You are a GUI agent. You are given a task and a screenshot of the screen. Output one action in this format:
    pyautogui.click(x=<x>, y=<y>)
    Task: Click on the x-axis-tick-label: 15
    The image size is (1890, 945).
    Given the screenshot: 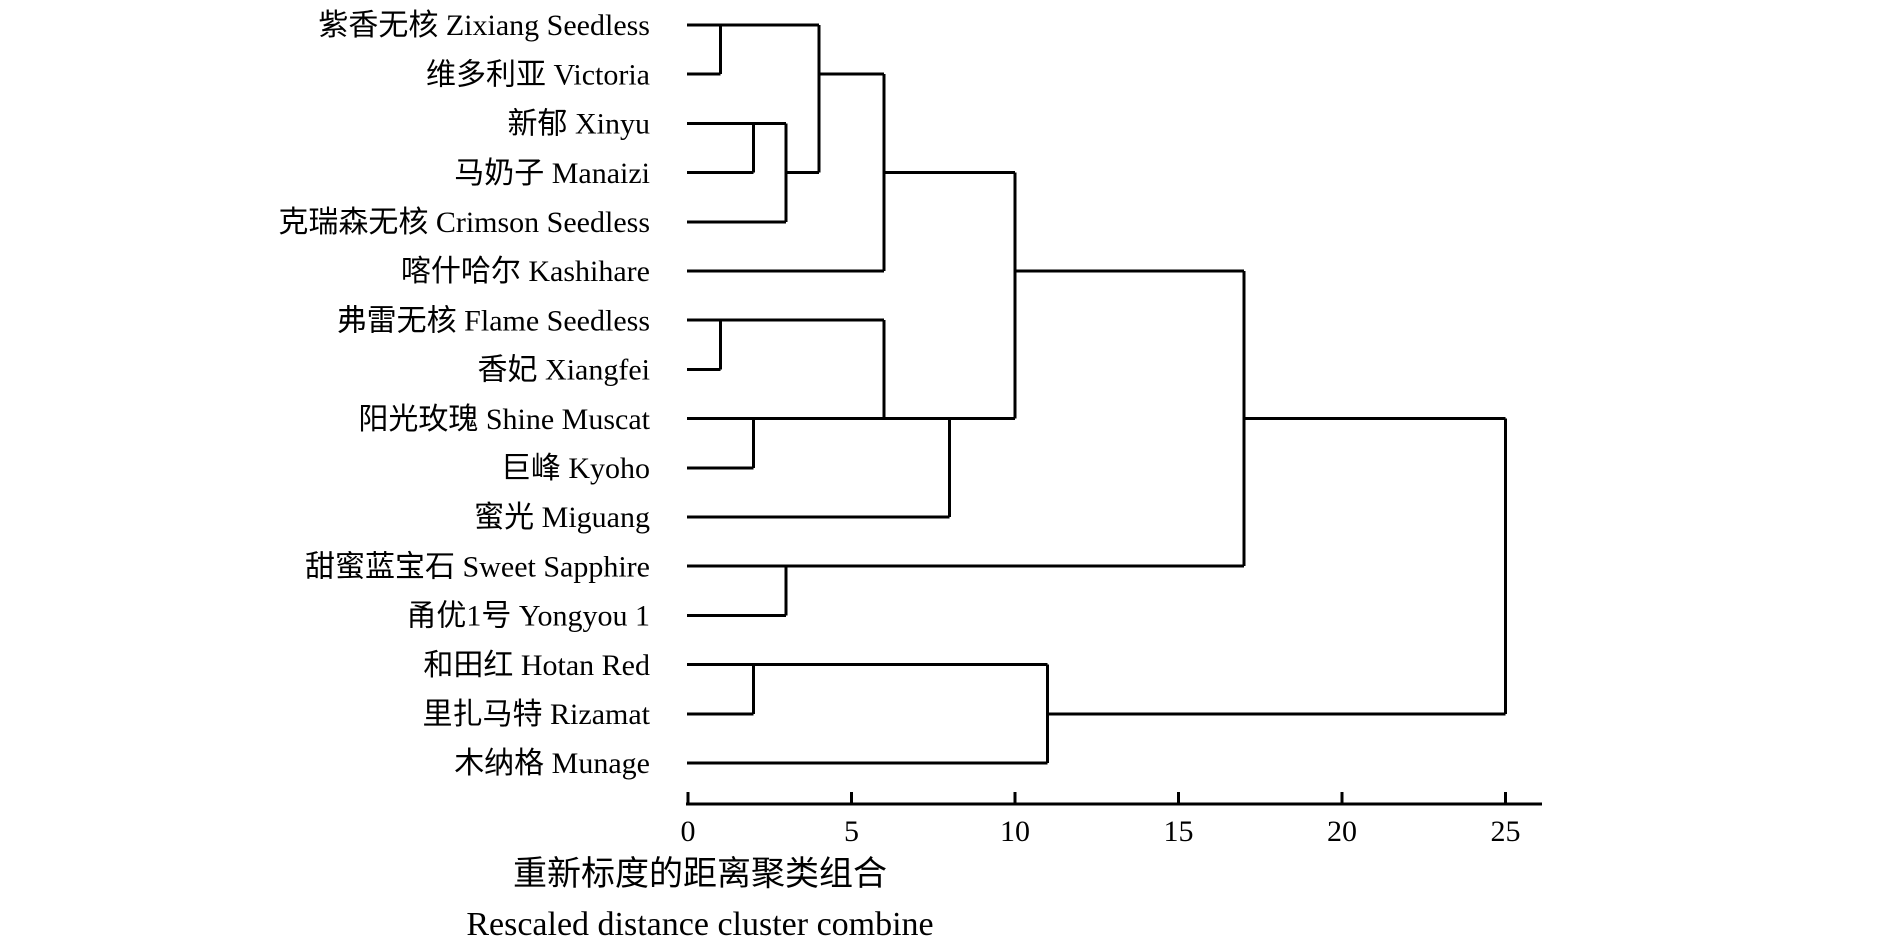 What is the action you would take?
    pyautogui.click(x=1179, y=831)
    